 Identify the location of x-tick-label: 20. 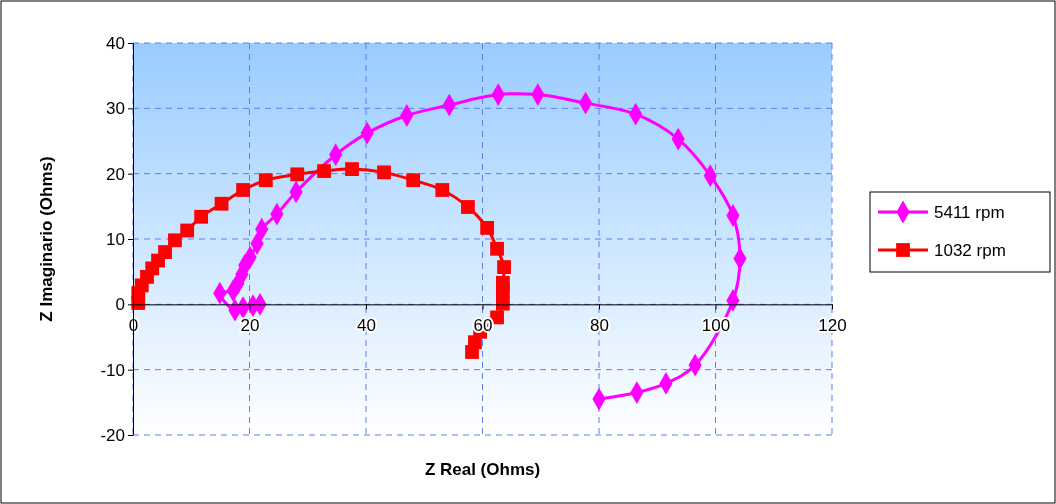
(250, 326).